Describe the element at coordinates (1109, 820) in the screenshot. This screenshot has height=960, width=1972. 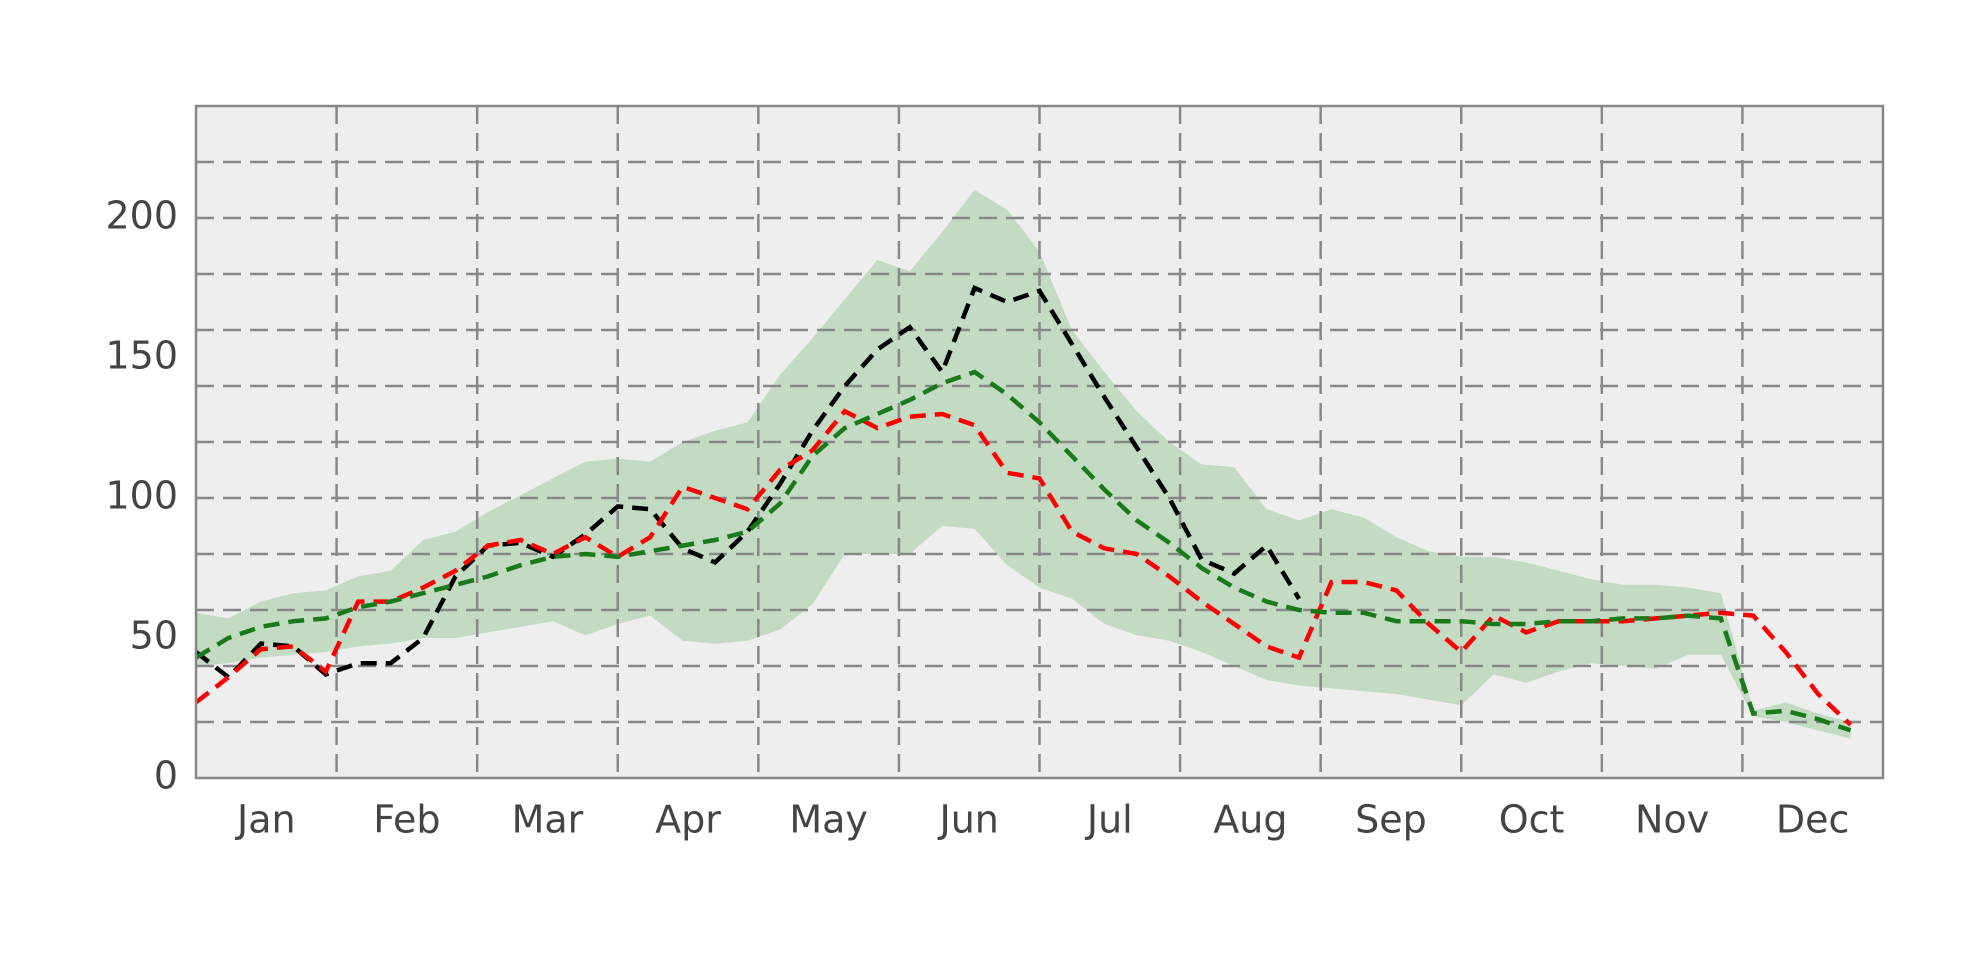
I see `x-tick-label: Jul` at that location.